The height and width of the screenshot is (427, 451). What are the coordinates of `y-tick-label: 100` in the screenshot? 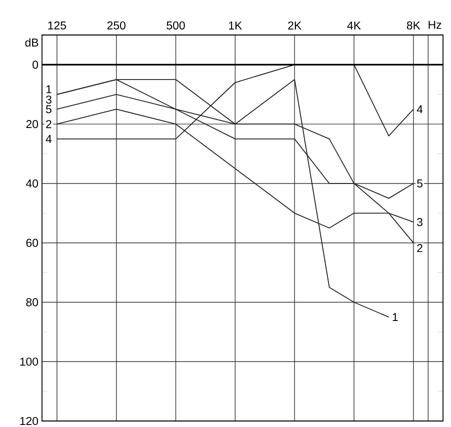 It's located at (29, 362).